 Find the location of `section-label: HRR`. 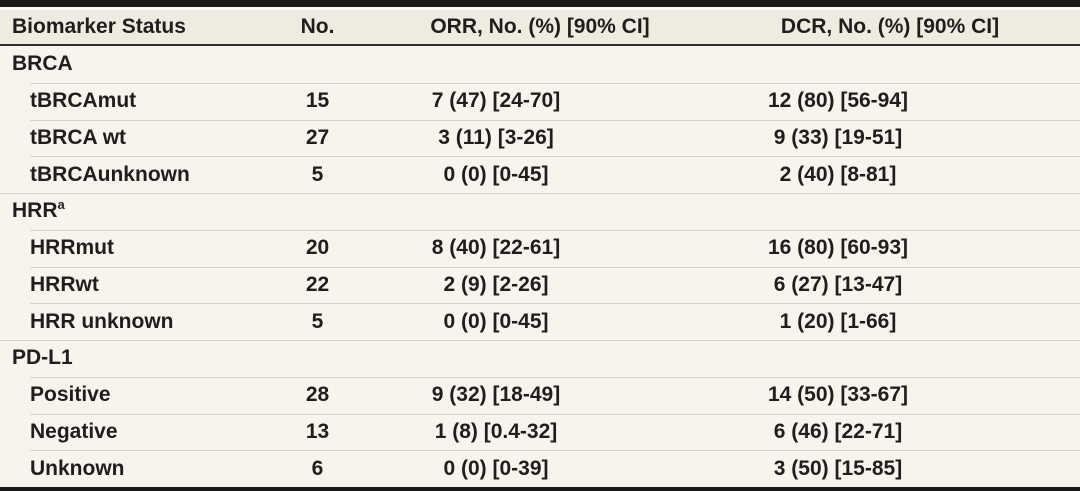

section-label: HRR is located at coordinates (35, 211).